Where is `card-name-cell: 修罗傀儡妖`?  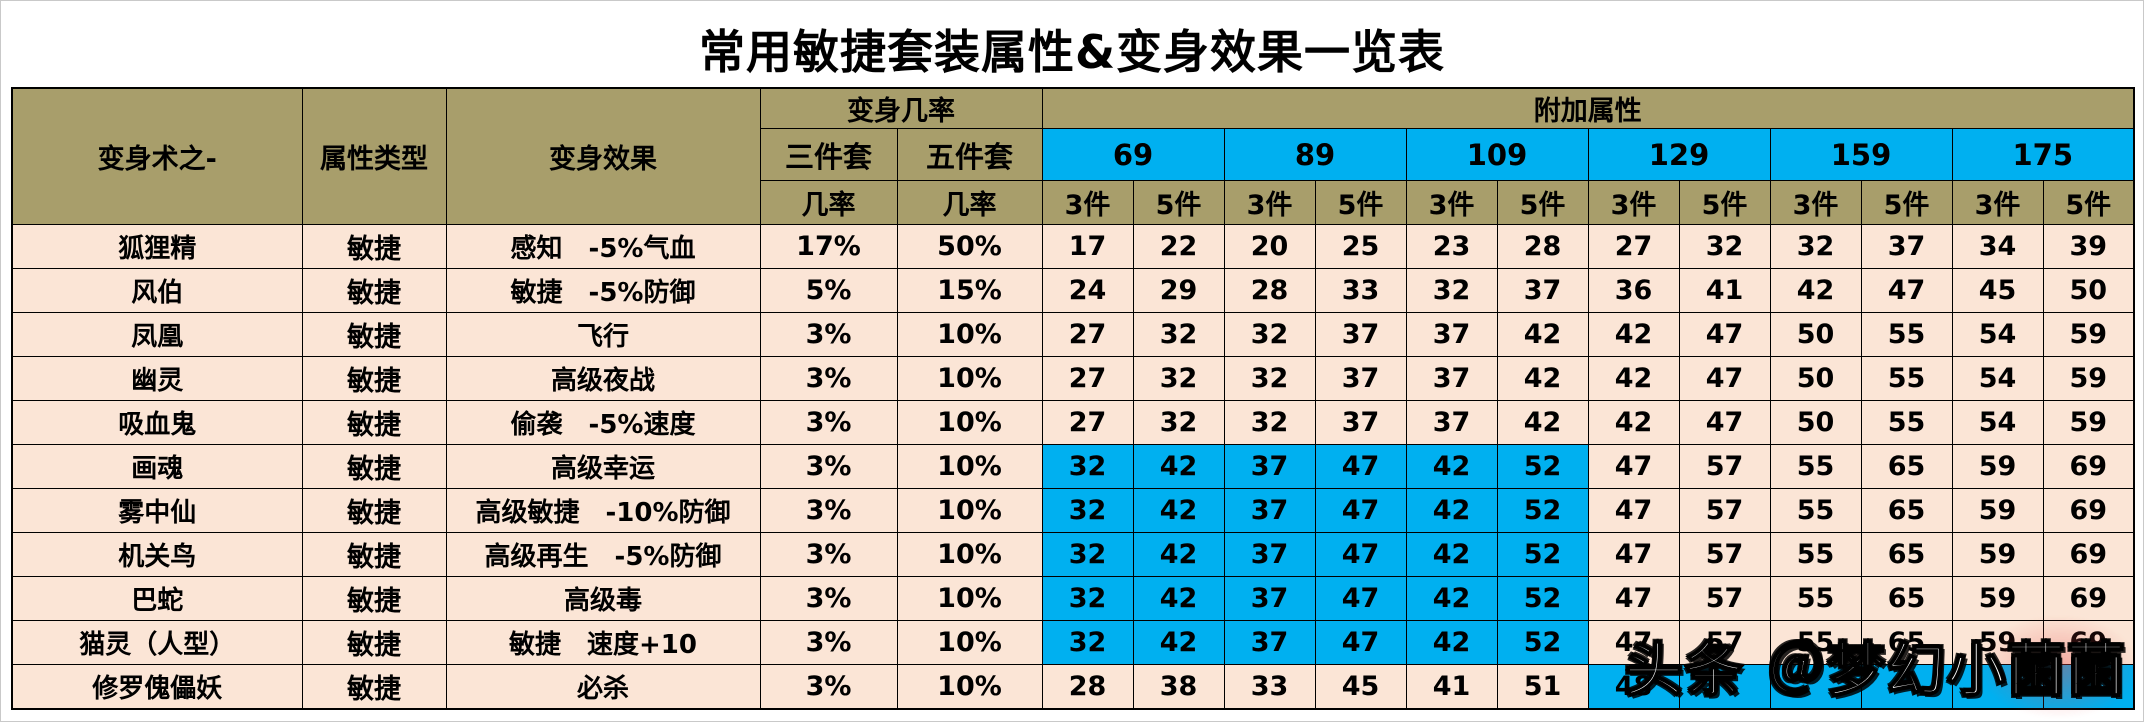
card-name-cell: 修罗傀儡妖 is located at coordinates (157, 686).